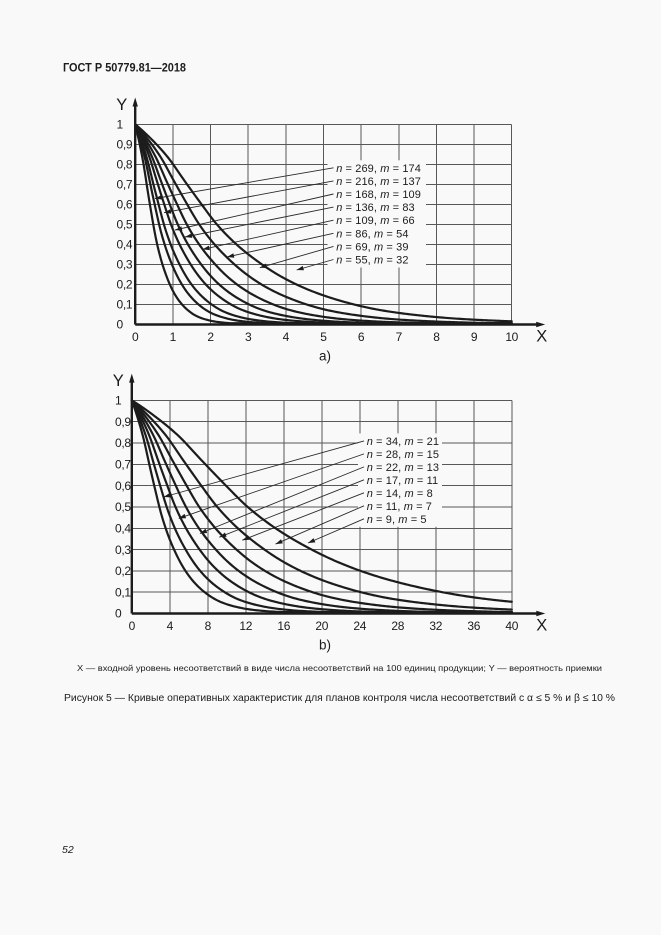  Describe the element at coordinates (323, 337) in the screenshot. I see `svg-text: 5` at that location.